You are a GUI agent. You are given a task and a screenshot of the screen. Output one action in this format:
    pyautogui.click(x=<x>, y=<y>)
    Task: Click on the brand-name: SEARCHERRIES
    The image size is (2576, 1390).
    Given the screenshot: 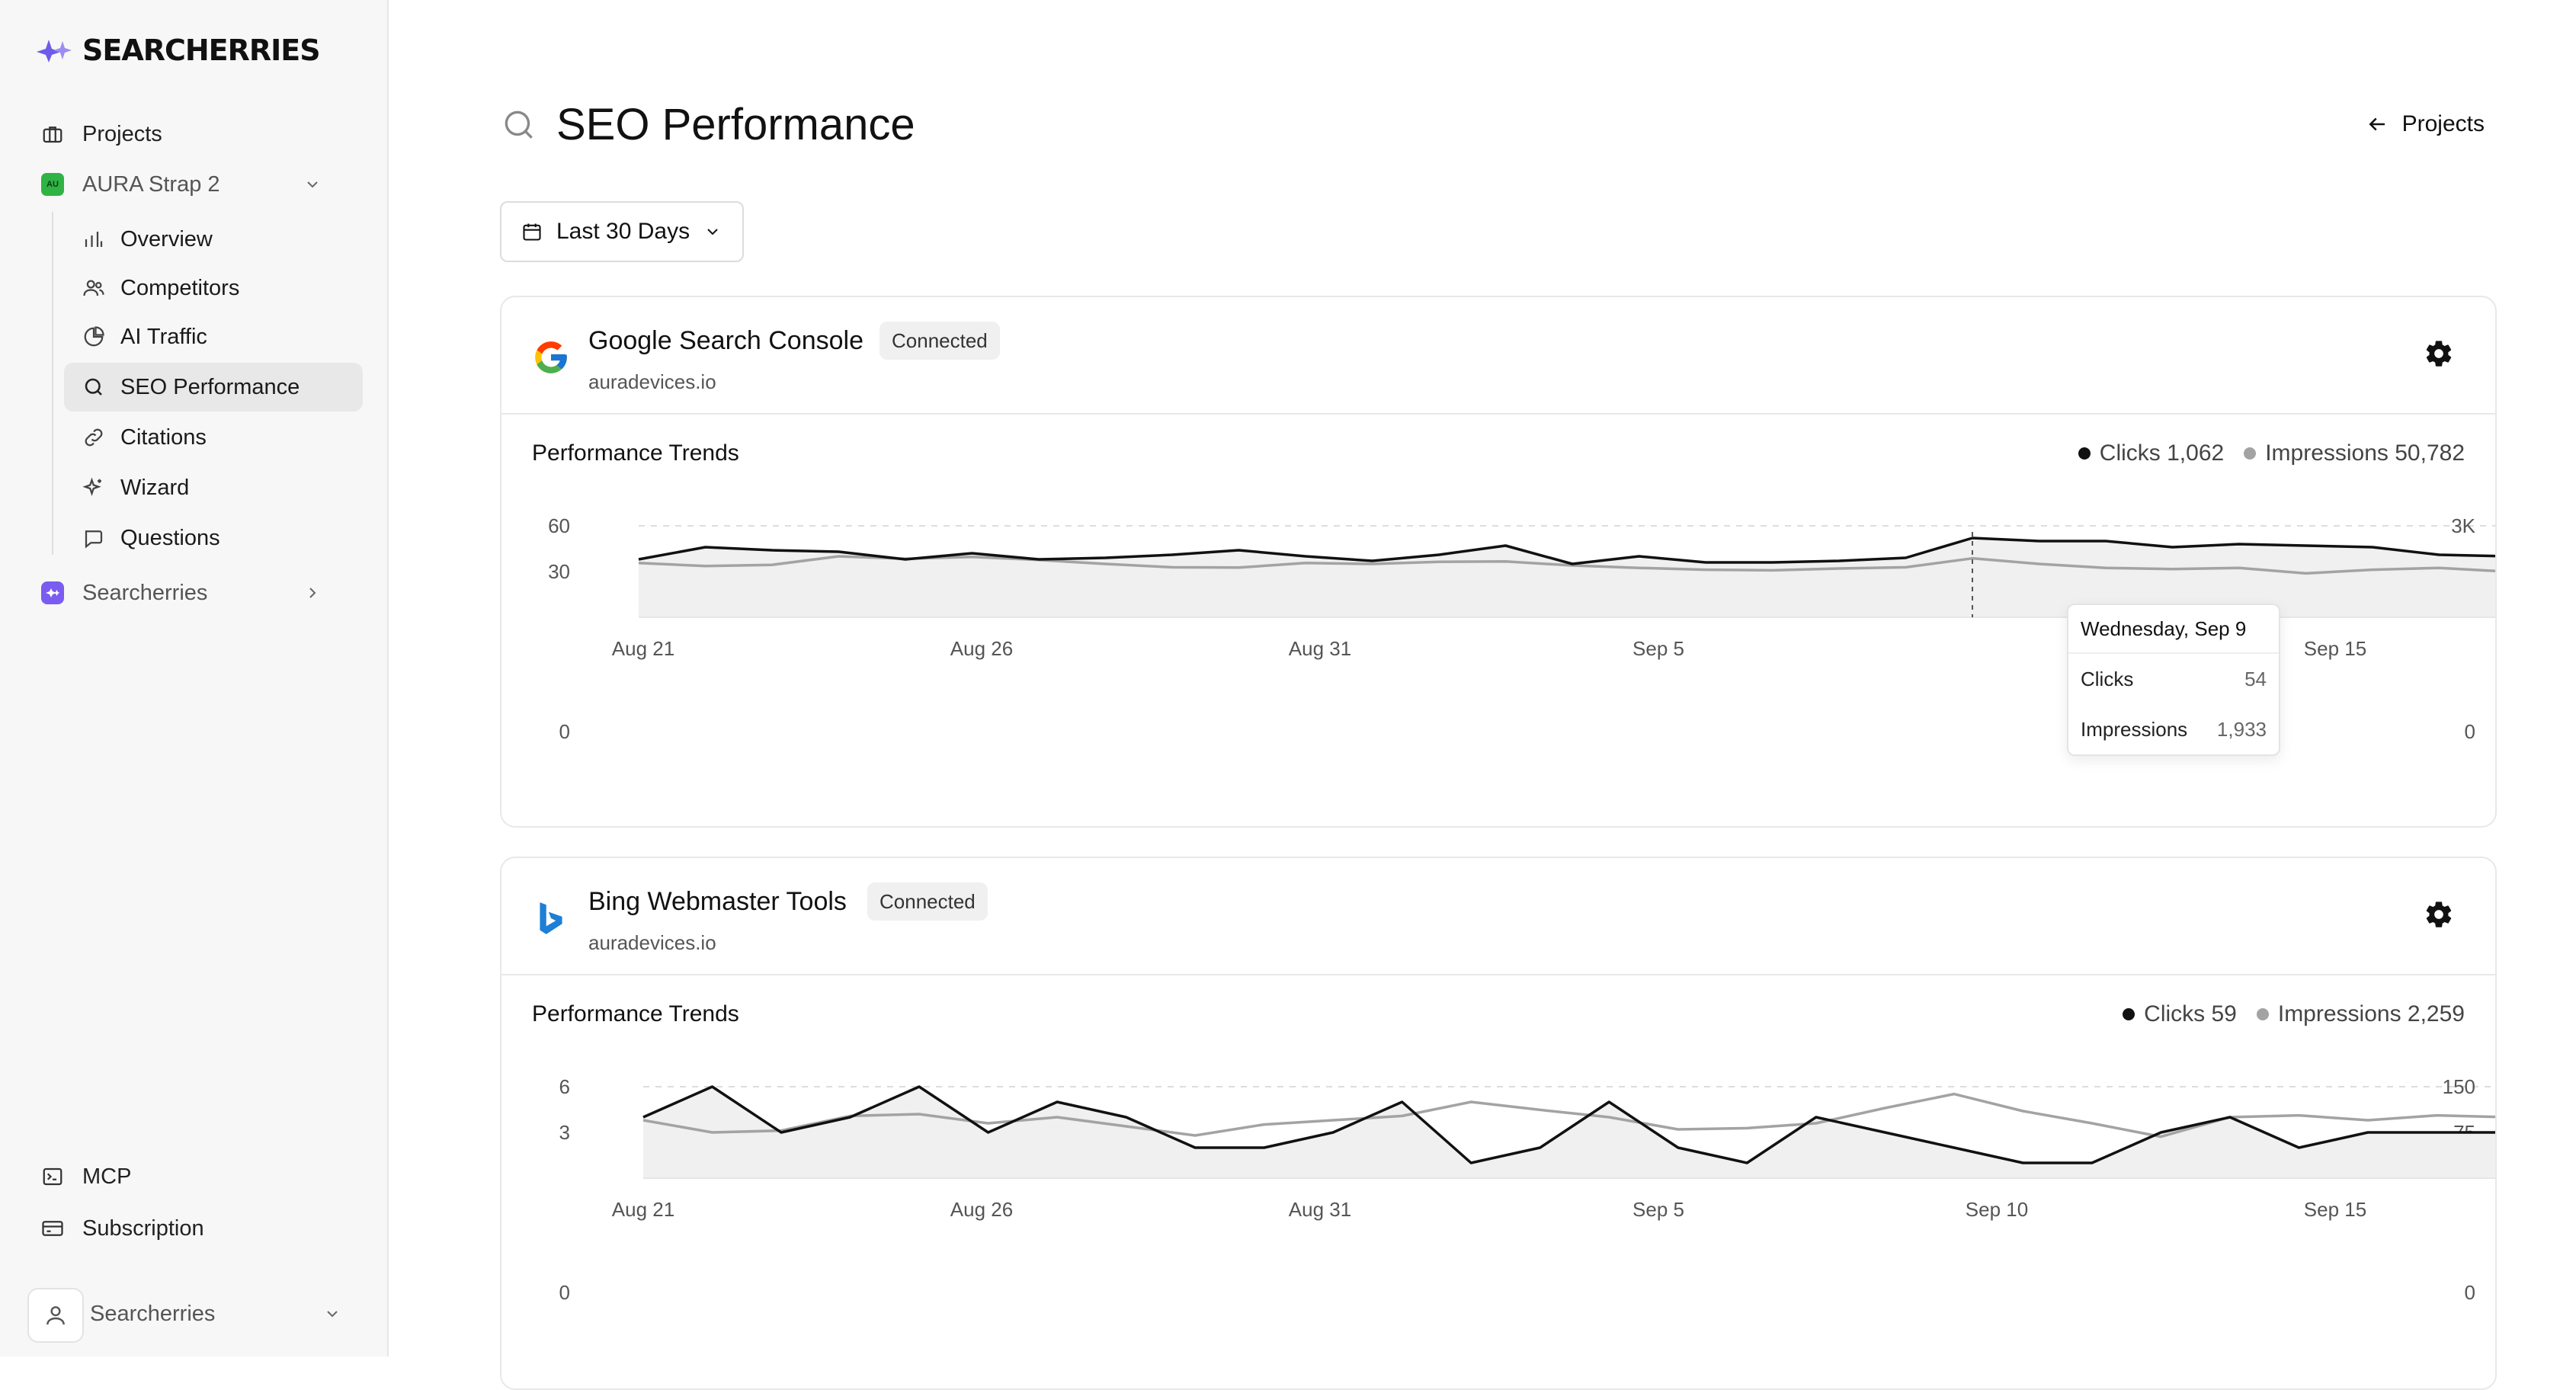 What is the action you would take?
    pyautogui.click(x=201, y=50)
    